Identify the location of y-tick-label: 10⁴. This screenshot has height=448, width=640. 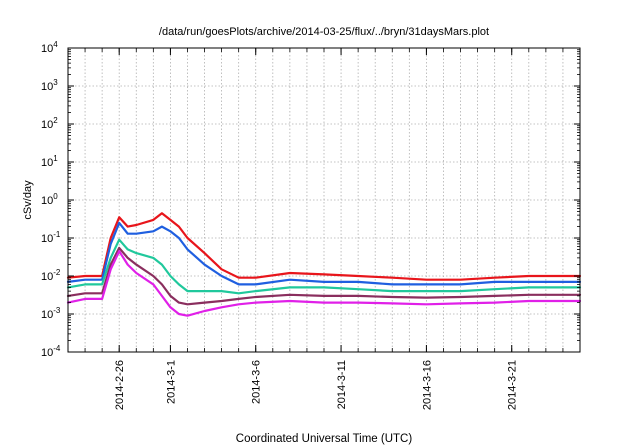
(49, 47).